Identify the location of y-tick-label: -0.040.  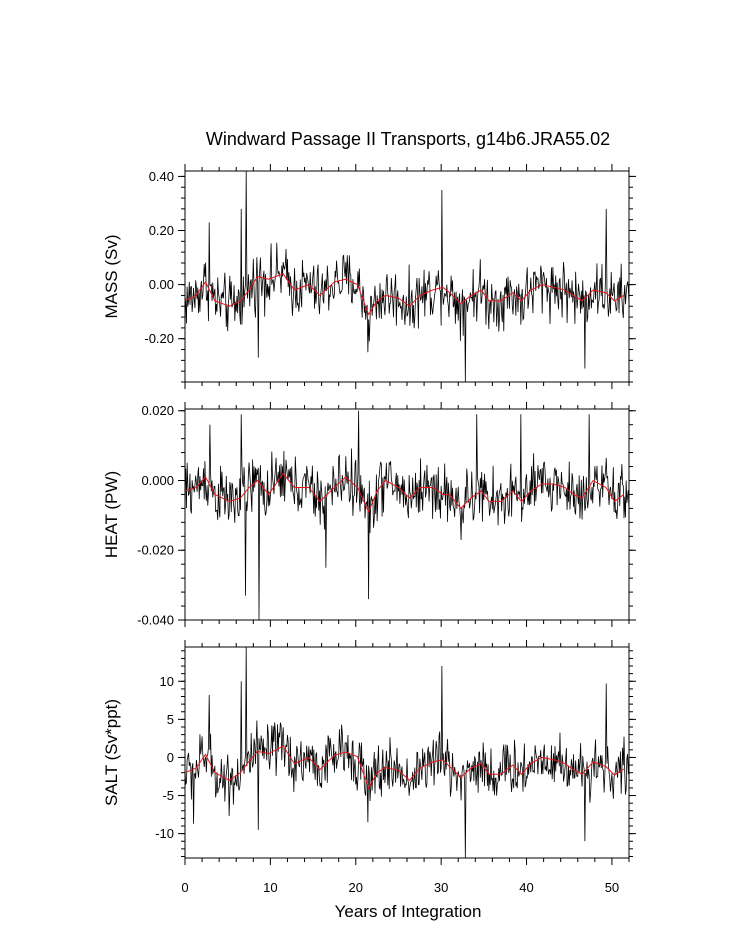
(155, 620).